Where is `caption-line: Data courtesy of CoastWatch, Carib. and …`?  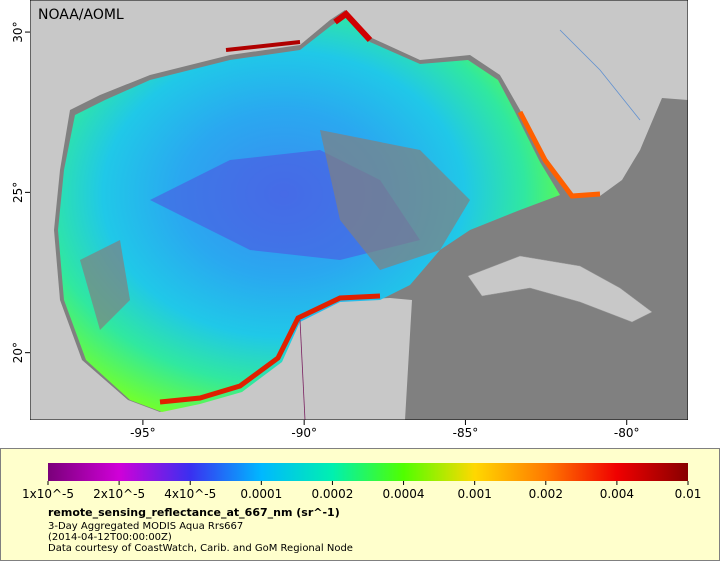
caption-line: Data courtesy of CoastWatch, Carib. and … is located at coordinates (200, 548).